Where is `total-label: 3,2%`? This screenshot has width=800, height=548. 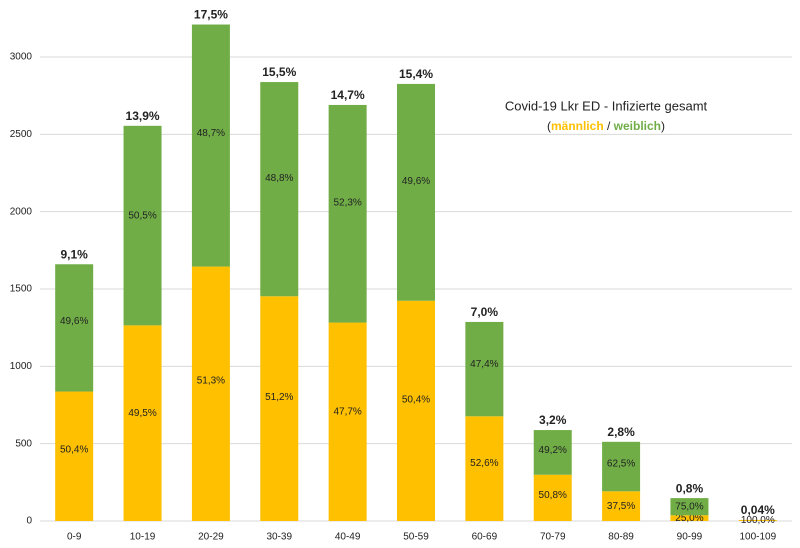
total-label: 3,2% is located at coordinates (553, 420).